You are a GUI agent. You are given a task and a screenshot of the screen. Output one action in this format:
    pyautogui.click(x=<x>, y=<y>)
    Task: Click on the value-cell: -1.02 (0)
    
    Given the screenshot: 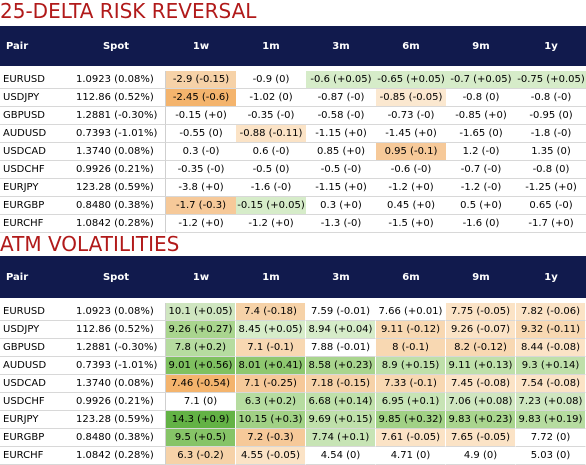 What is the action you would take?
    pyautogui.click(x=271, y=98)
    